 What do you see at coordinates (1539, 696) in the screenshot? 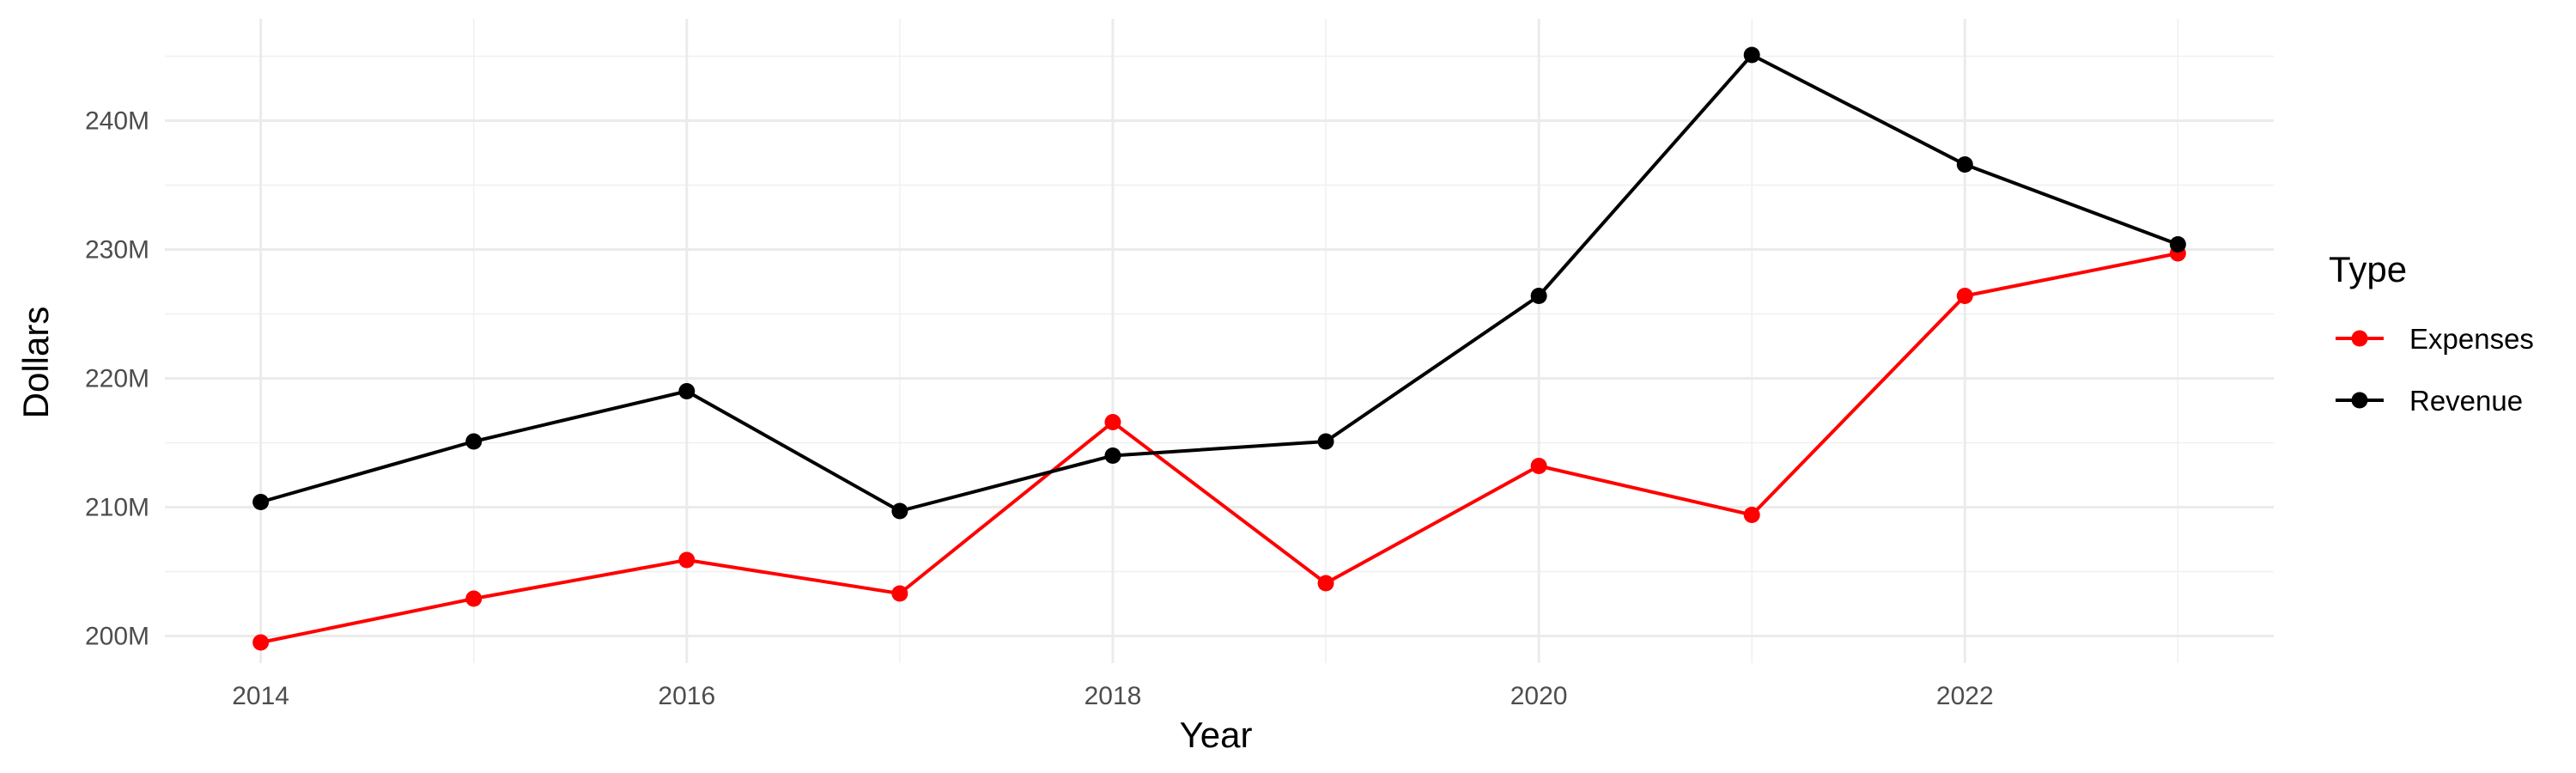
I see `x-tick-label: 2020` at bounding box center [1539, 696].